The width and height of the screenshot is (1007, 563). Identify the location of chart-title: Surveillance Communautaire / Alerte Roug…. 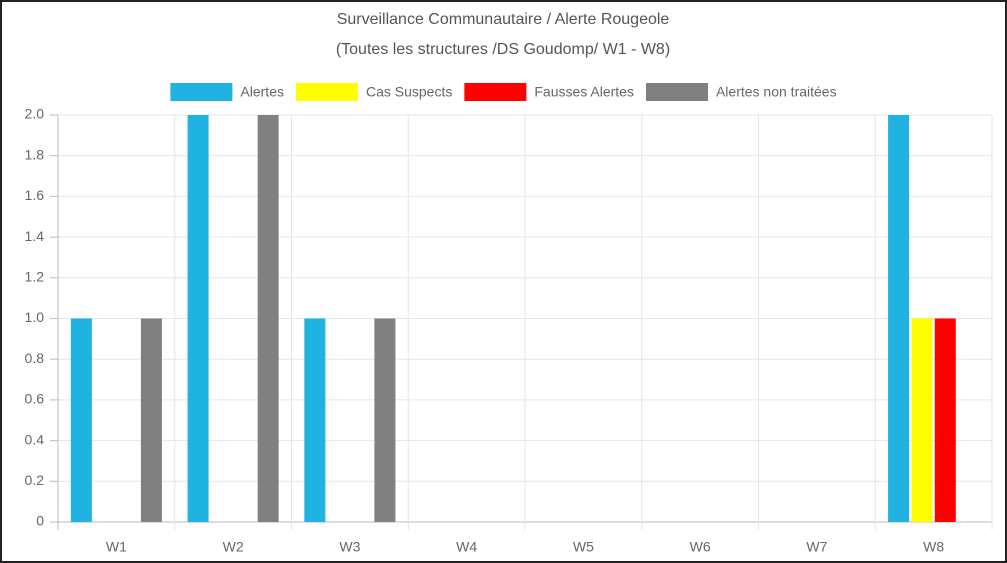
(503, 19).